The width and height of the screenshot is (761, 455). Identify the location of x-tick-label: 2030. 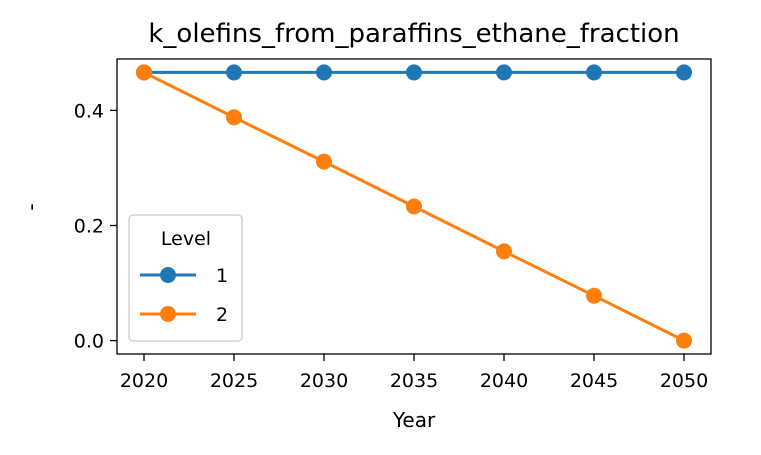
(324, 381).